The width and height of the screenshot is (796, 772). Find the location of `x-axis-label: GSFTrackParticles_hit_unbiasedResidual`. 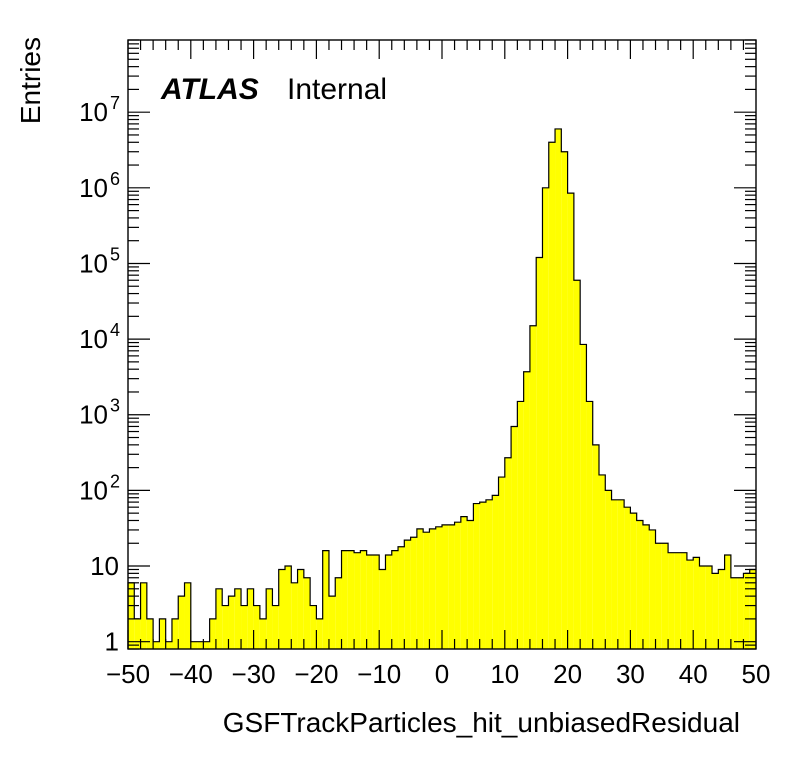

x-axis-label: GSFTrackParticles_hit_unbiasedResidual is located at coordinates (481, 722).